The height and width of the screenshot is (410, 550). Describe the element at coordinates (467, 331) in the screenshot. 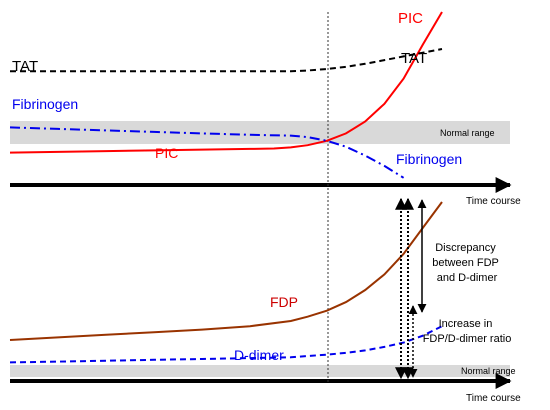

I see `increase-text: Increase in FDP/D-dimer ratio` at that location.